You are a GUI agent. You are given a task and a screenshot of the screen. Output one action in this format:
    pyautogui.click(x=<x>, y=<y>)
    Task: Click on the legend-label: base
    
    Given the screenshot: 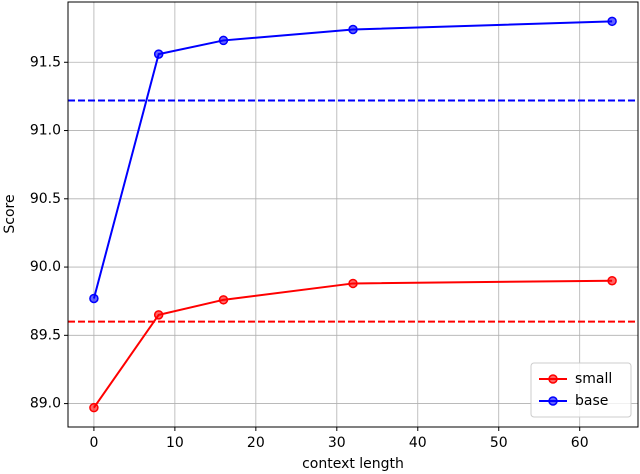 What is the action you would take?
    pyautogui.click(x=591, y=401)
    